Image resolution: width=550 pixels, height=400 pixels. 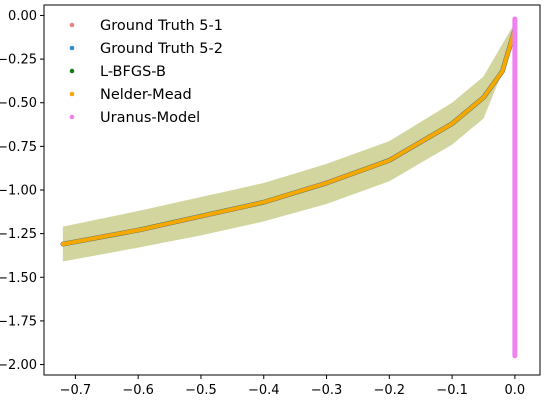 What do you see at coordinates (452, 390) in the screenshot?
I see `x-tick-label: −0.1` at bounding box center [452, 390].